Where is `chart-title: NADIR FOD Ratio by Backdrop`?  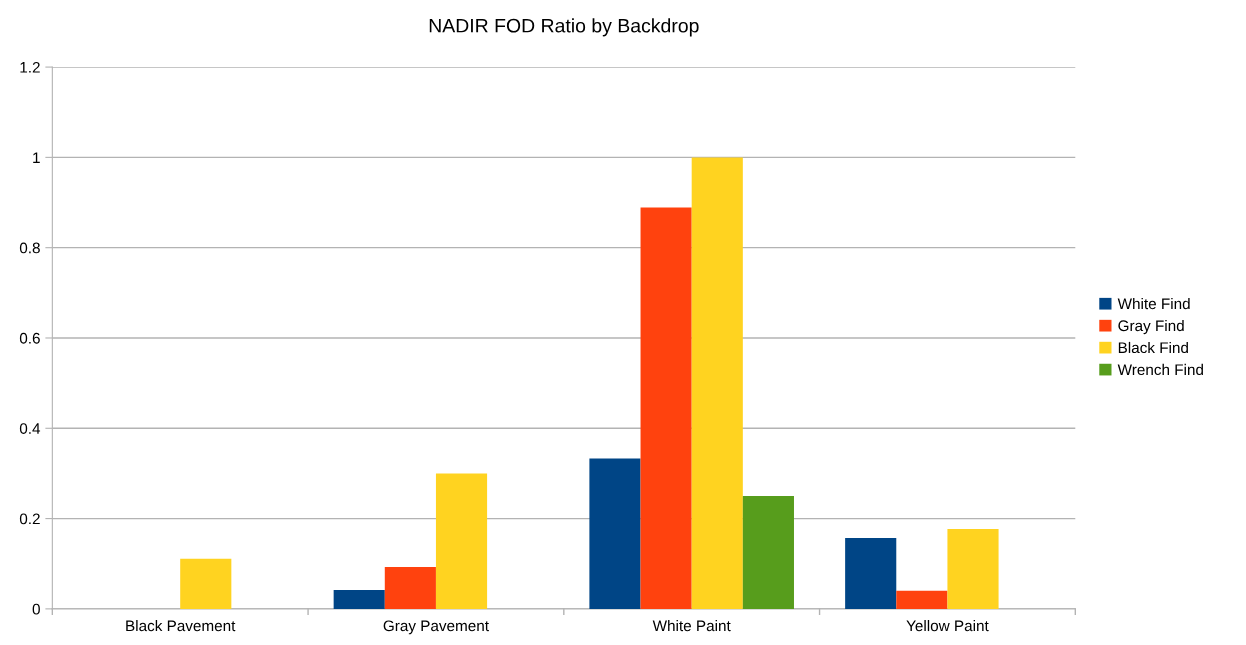
chart-title: NADIR FOD Ratio by Backdrop is located at coordinates (564, 27).